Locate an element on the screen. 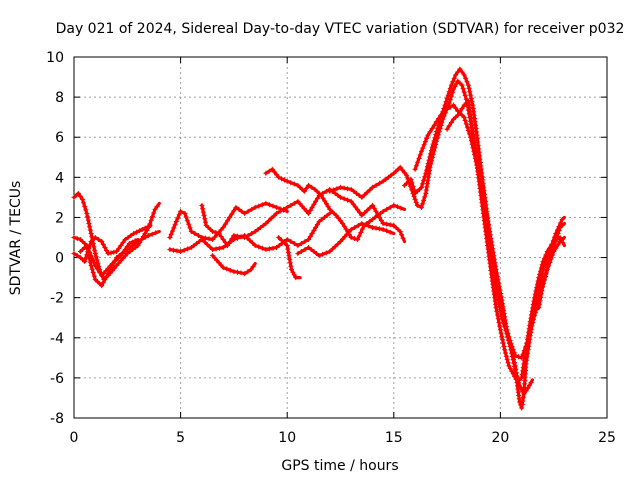 This screenshot has height=480, width=640. x-tick-label: 0 is located at coordinates (74, 438).